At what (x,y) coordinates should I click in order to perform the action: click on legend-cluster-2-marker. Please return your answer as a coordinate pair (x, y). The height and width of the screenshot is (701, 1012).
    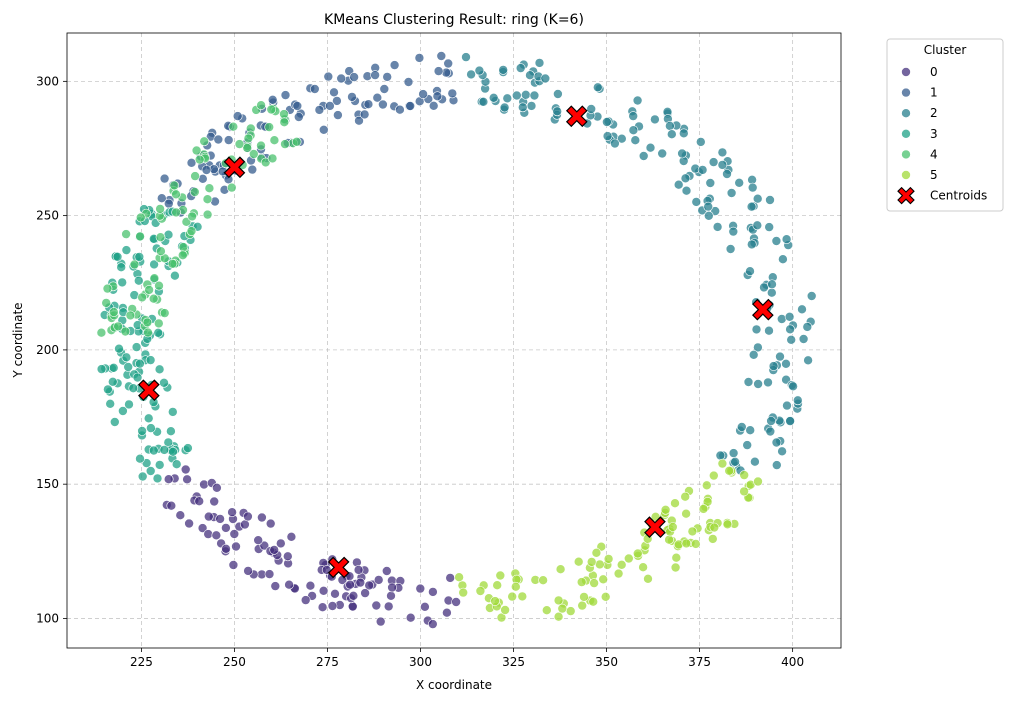
    Looking at the image, I should click on (906, 113).